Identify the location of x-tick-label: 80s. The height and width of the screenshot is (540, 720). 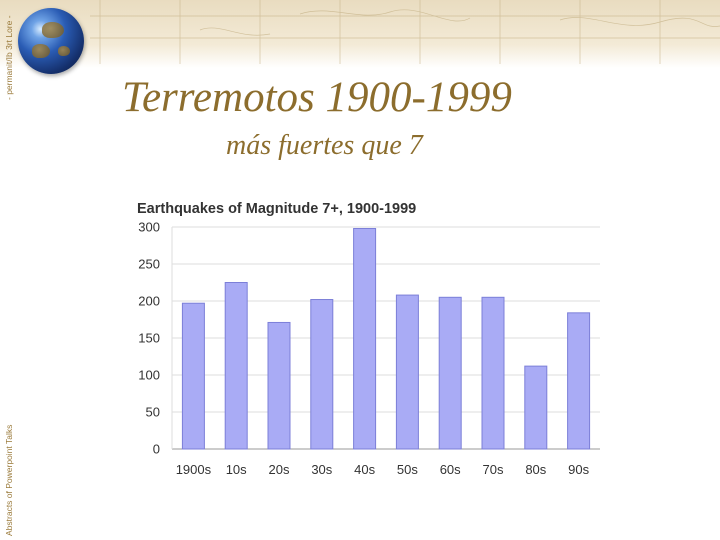
(535, 469).